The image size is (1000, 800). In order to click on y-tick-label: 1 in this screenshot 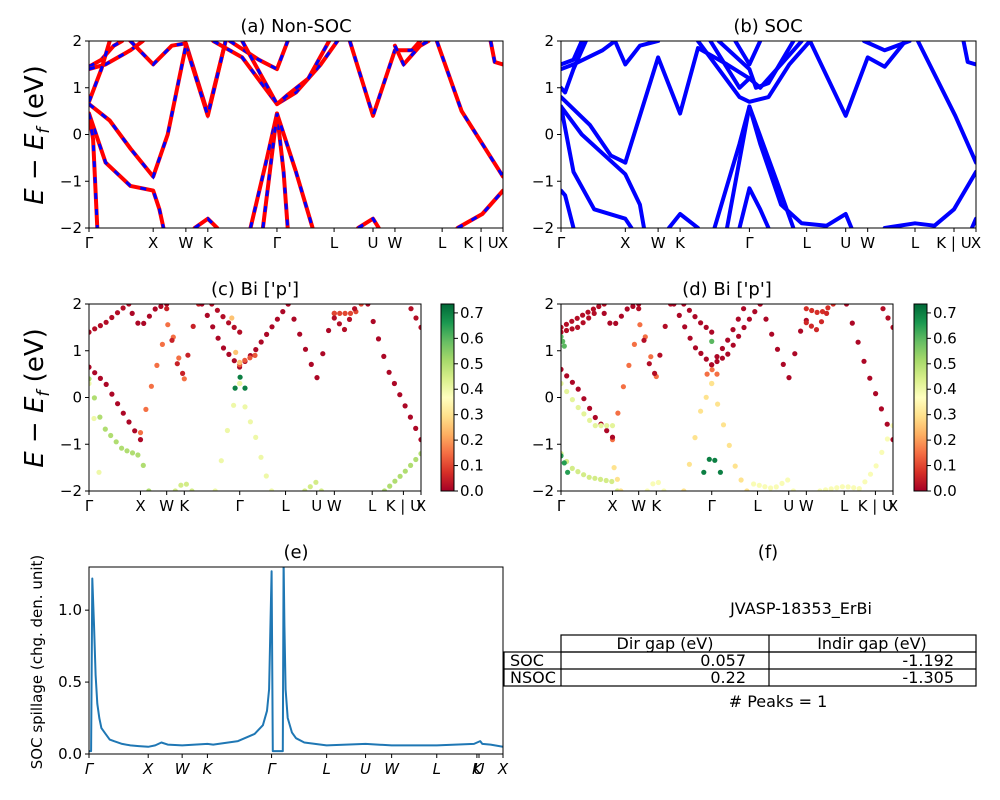, I will do `click(549, 88)`.